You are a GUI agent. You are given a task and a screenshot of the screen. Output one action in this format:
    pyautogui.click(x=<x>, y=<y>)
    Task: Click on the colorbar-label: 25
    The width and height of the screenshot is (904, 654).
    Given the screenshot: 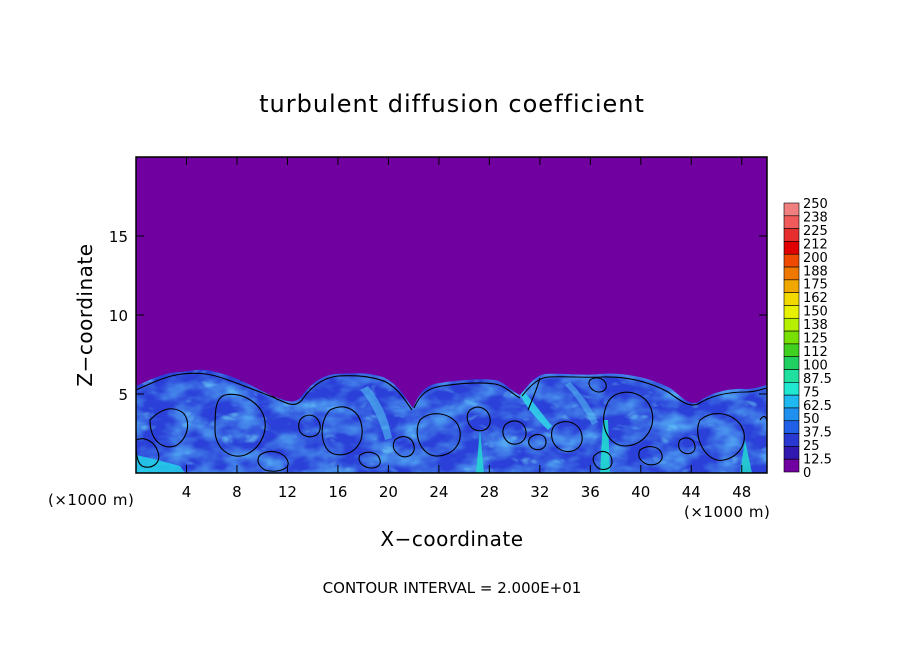 What is the action you would take?
    pyautogui.click(x=811, y=446)
    